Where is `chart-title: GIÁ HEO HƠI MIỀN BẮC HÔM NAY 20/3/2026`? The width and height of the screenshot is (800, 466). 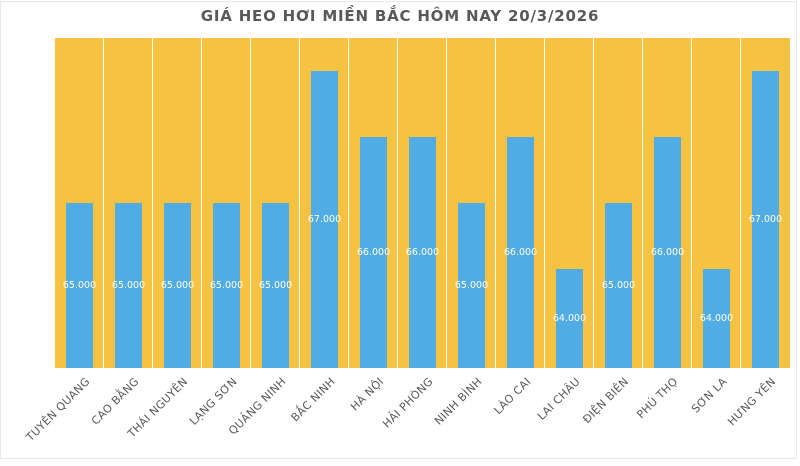
chart-title: GIÁ HEO HƠI MIỀN BẮC HÔM NAY 20/3/2026 is located at coordinates (400, 16).